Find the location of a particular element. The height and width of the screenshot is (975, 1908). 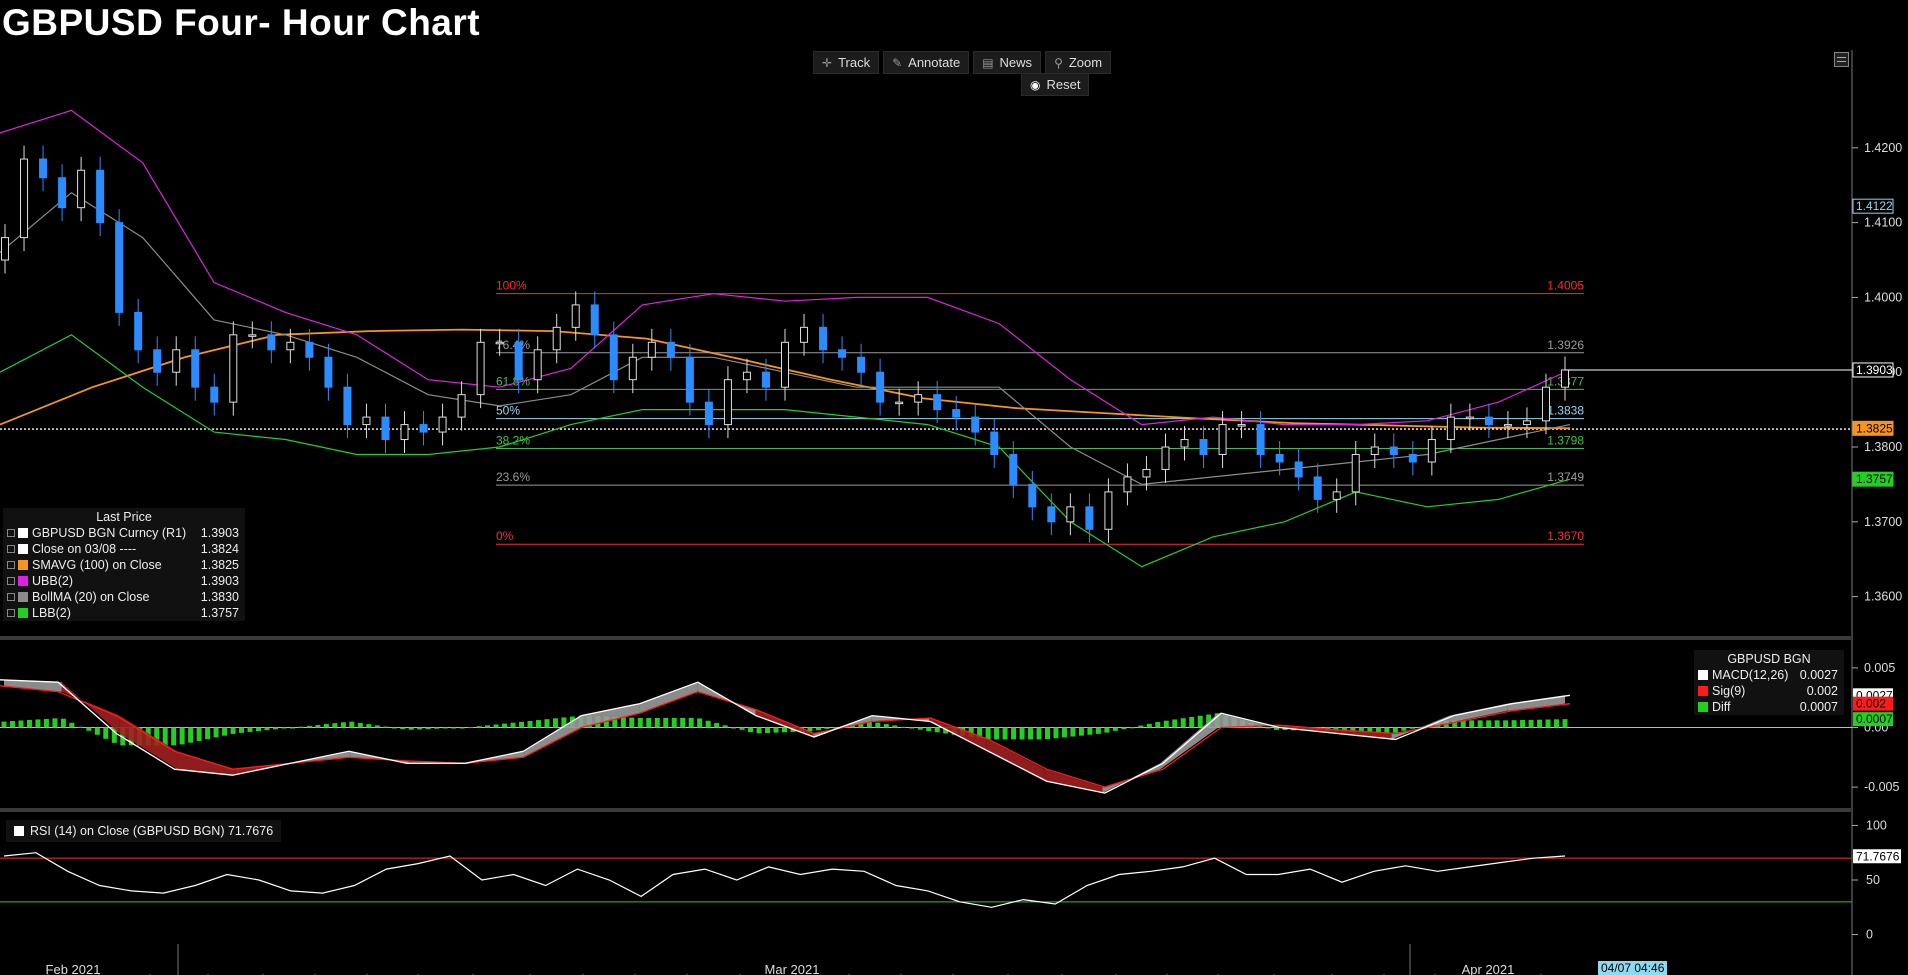

chart-settings-icon is located at coordinates (1841, 59).